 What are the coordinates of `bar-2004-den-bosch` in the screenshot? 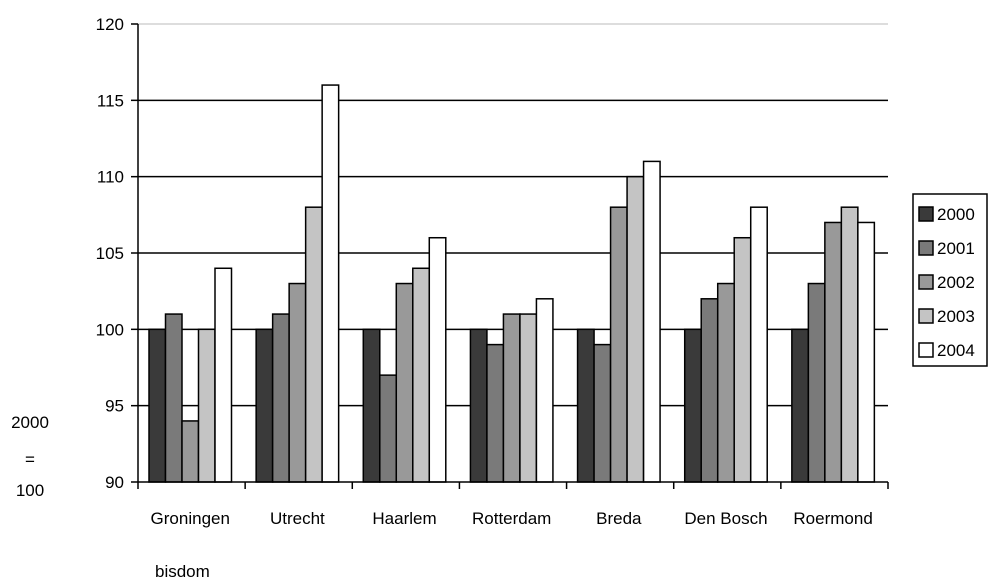 It's located at (758, 344).